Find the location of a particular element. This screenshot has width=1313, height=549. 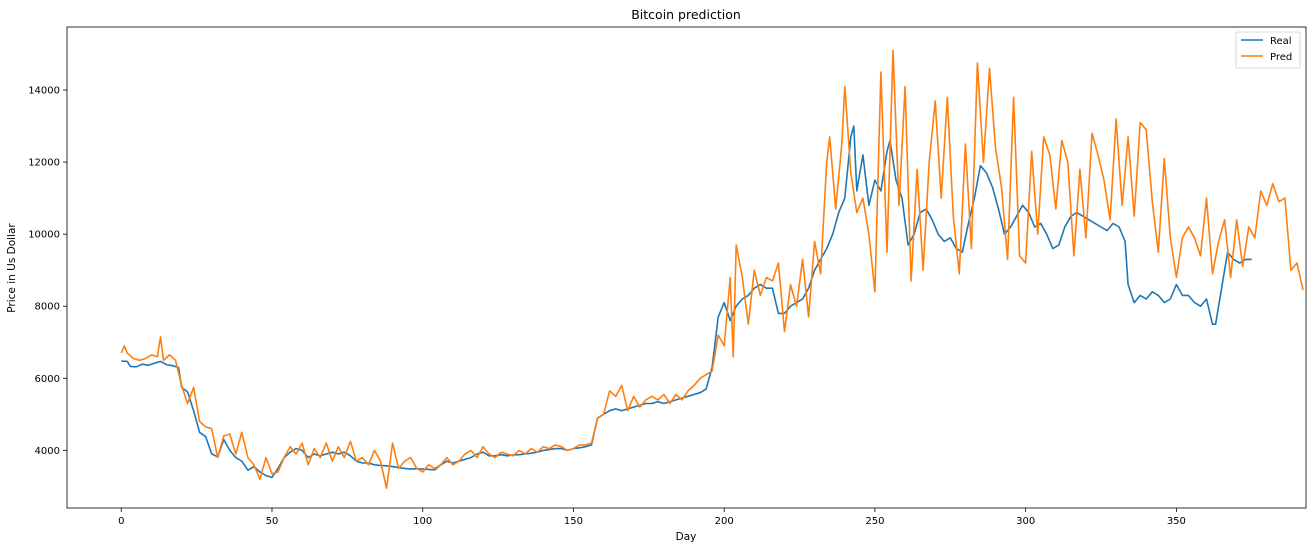

chart-title: Bitcoin prediction is located at coordinates (686, 14).